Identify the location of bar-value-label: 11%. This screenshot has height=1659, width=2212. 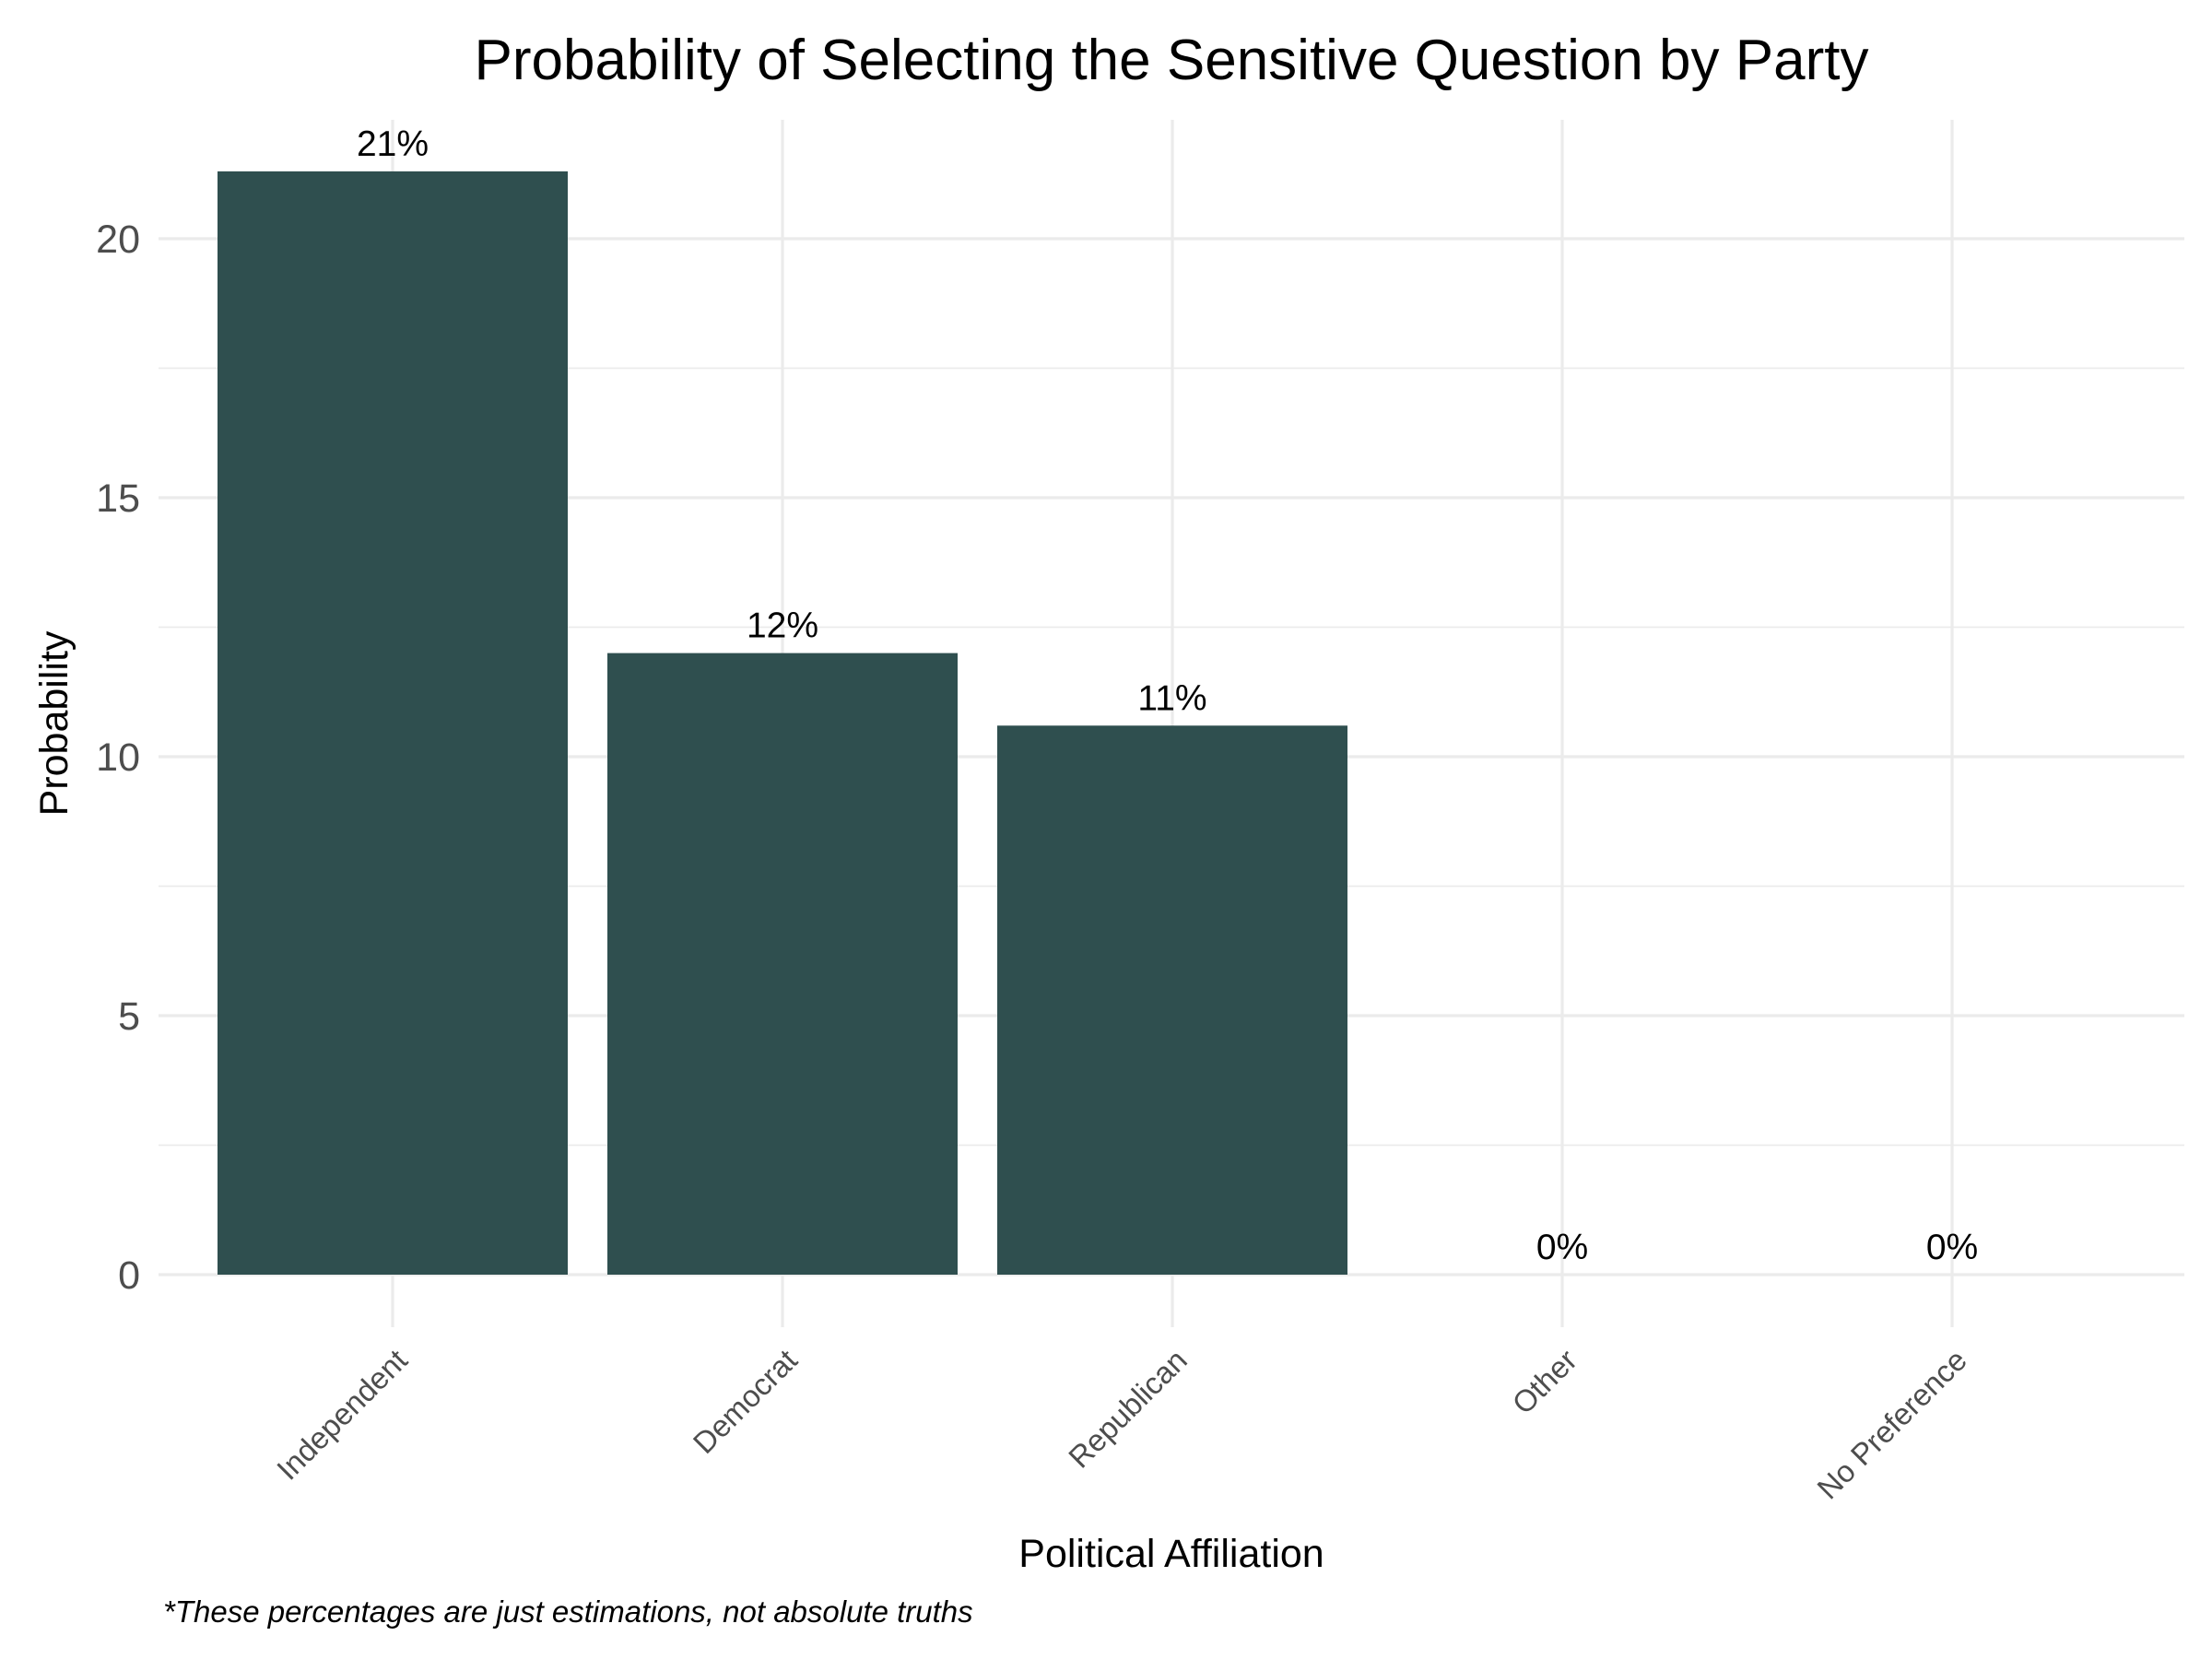
(1171, 698).